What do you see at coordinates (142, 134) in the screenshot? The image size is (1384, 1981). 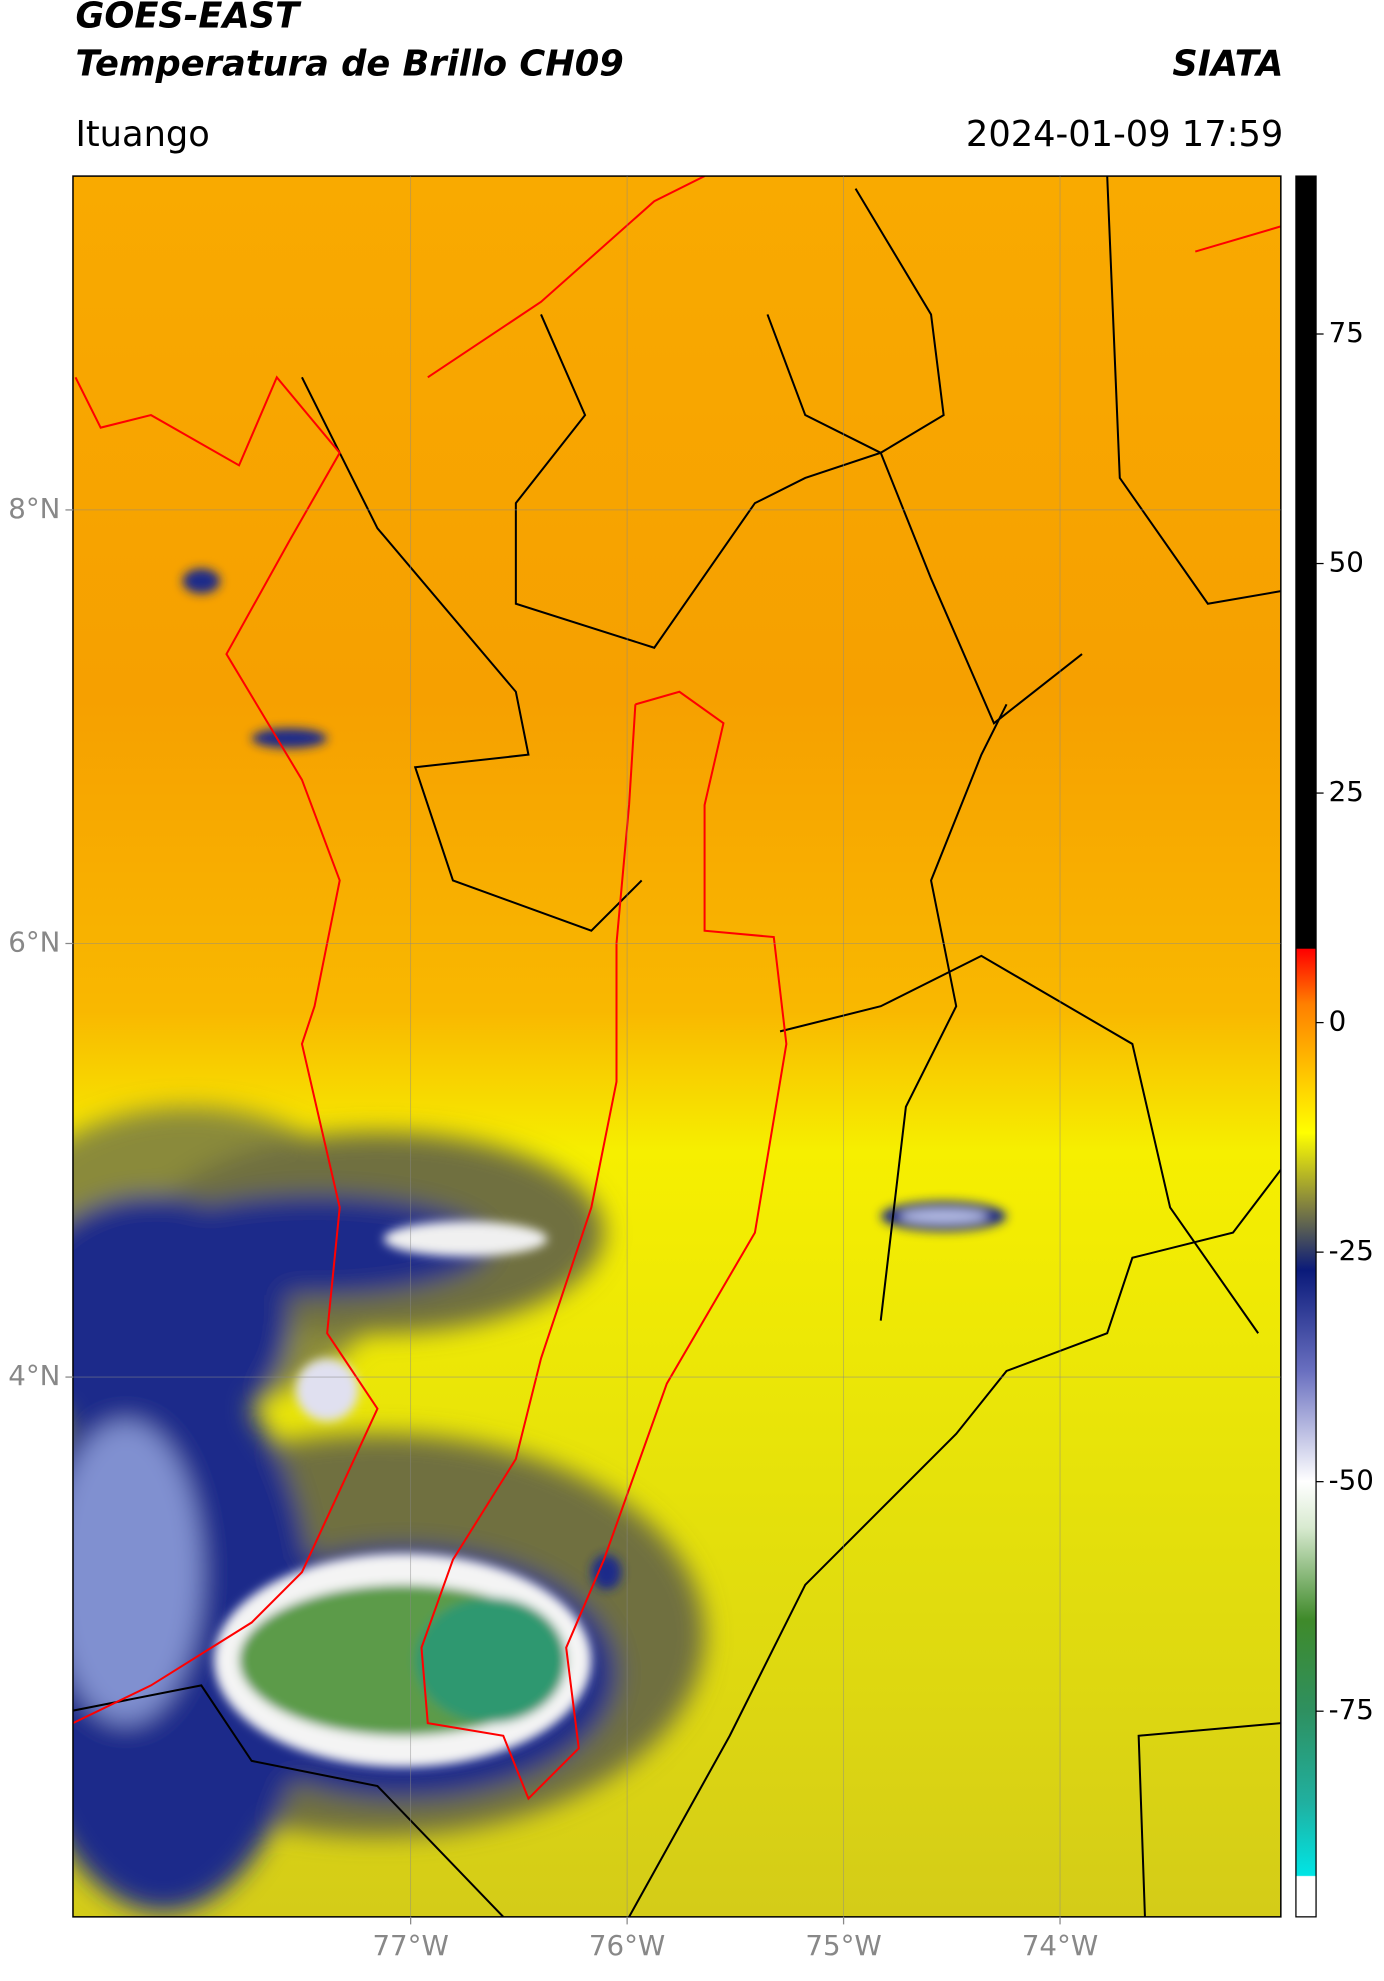 I see `location: Ituango` at bounding box center [142, 134].